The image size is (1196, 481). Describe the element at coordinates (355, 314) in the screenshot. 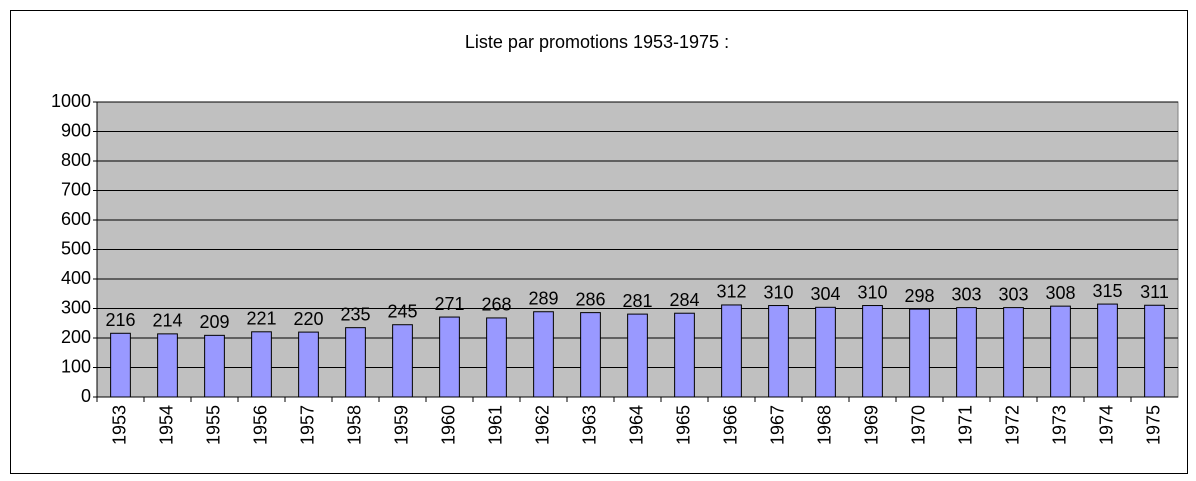

I see `data-label: 235` at that location.